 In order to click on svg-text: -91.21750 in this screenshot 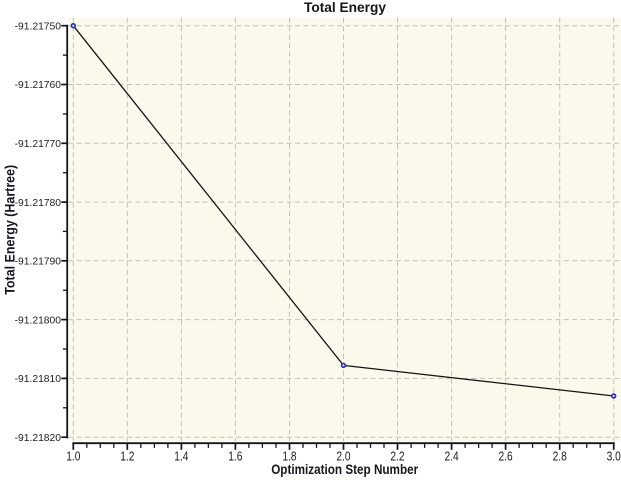, I will do `click(38, 26)`.